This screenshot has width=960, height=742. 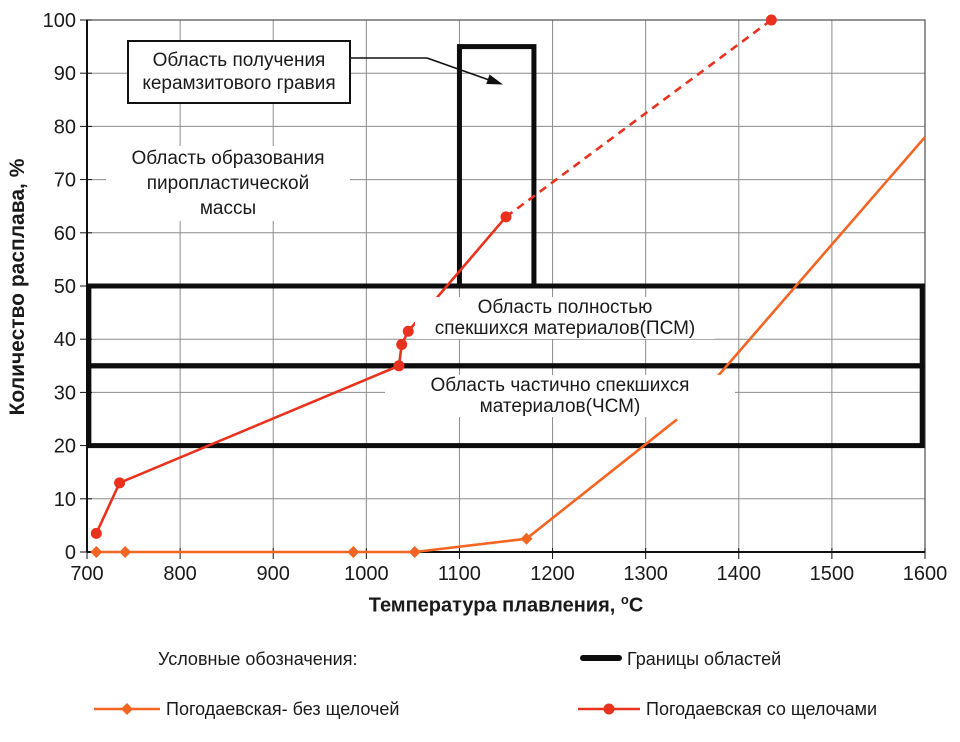 I want to click on y-tick-label: 60, so click(x=65, y=234).